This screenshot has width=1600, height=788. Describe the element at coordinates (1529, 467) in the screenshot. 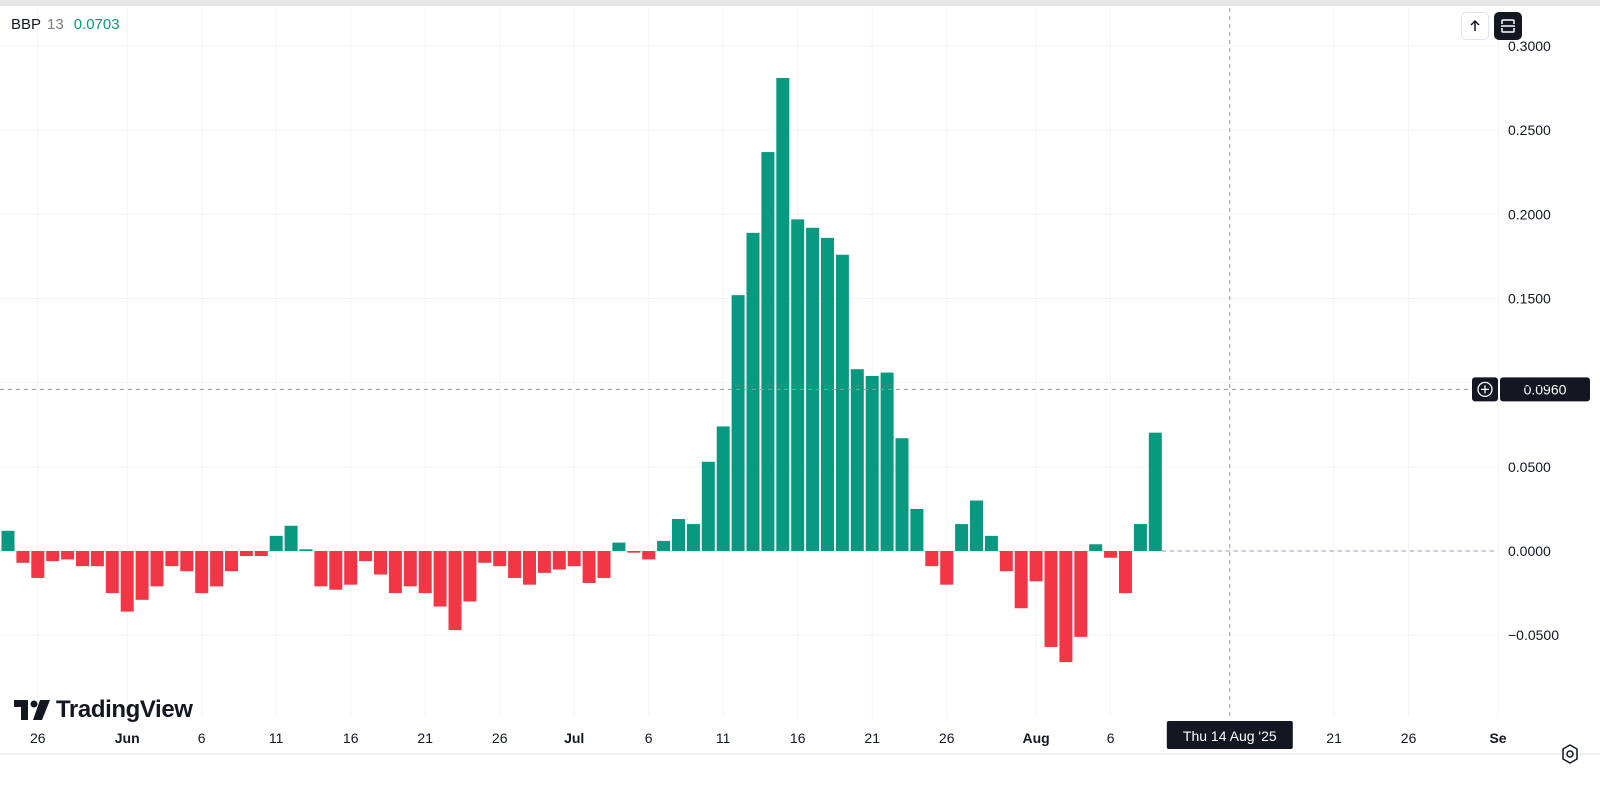

I see `y-tick-label: 0.0500` at that location.